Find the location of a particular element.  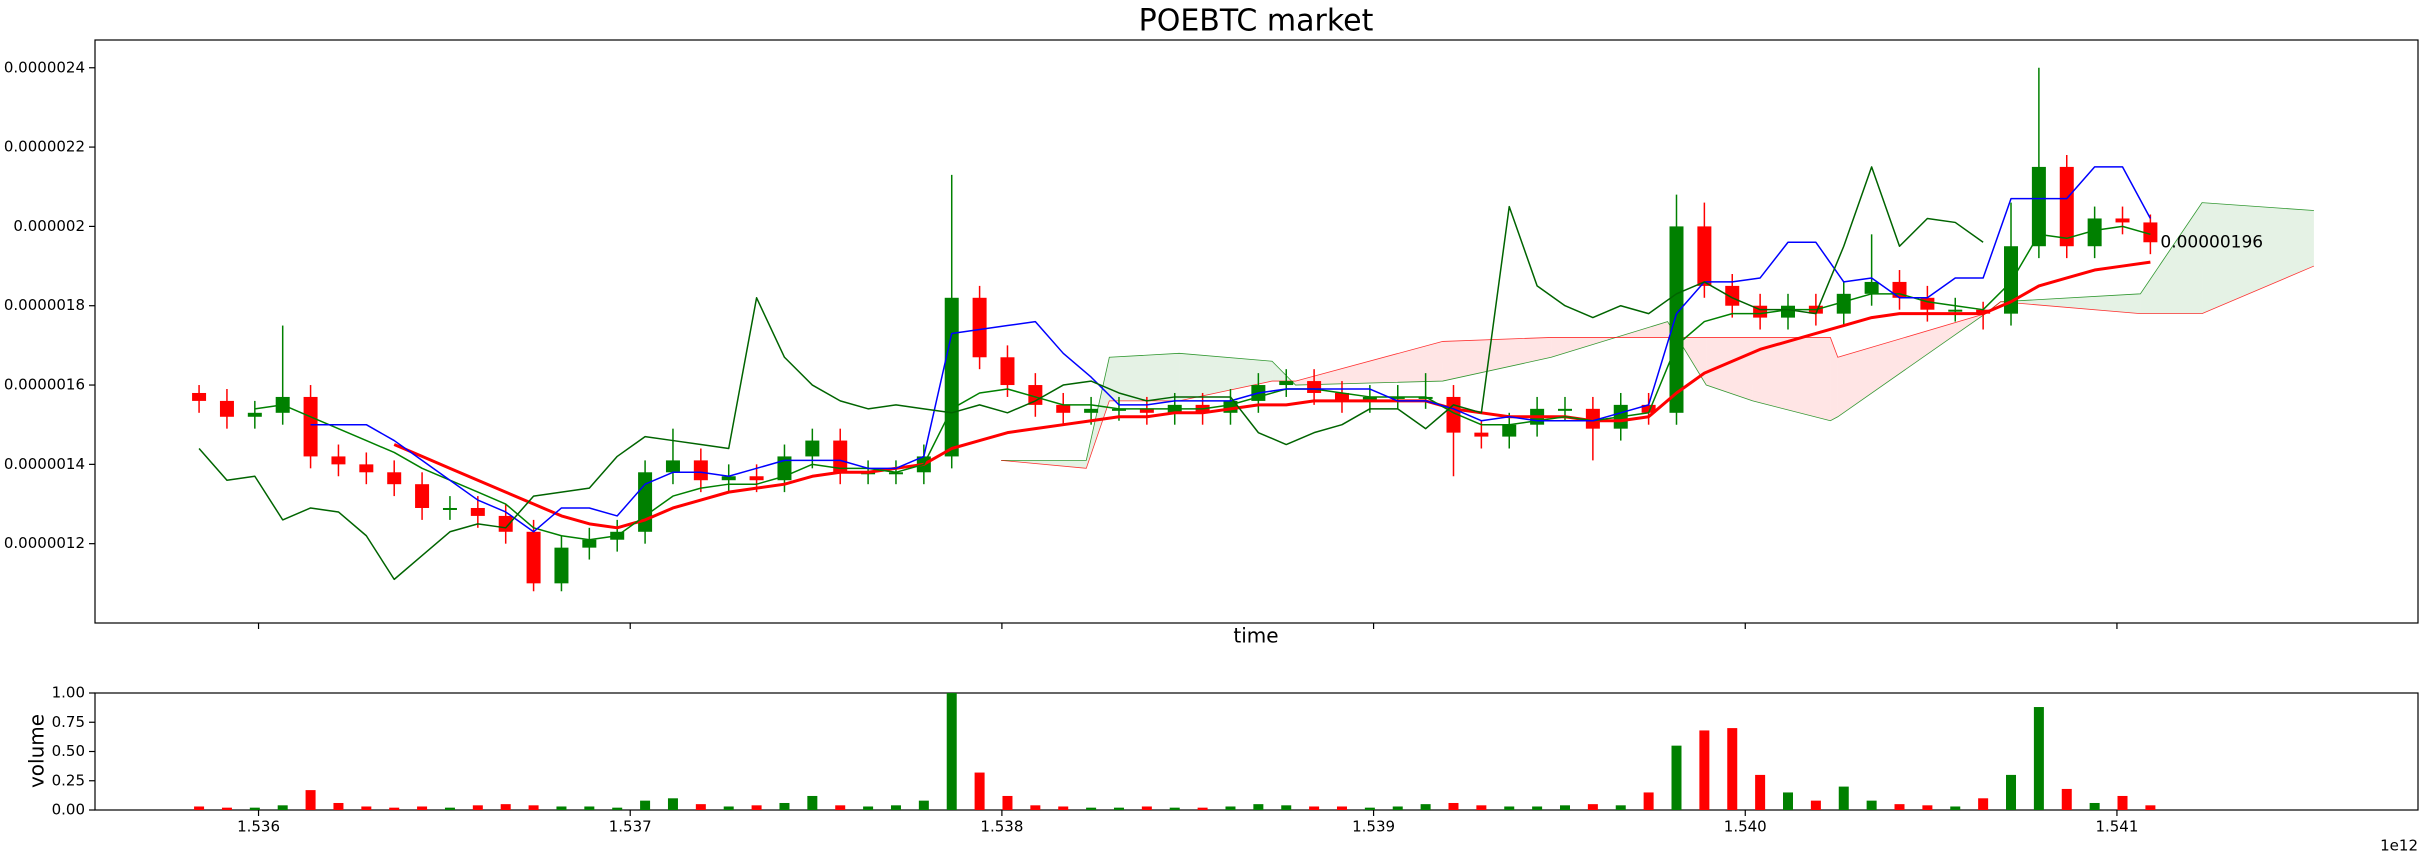

x-tick-label: 1.537 is located at coordinates (630, 827).